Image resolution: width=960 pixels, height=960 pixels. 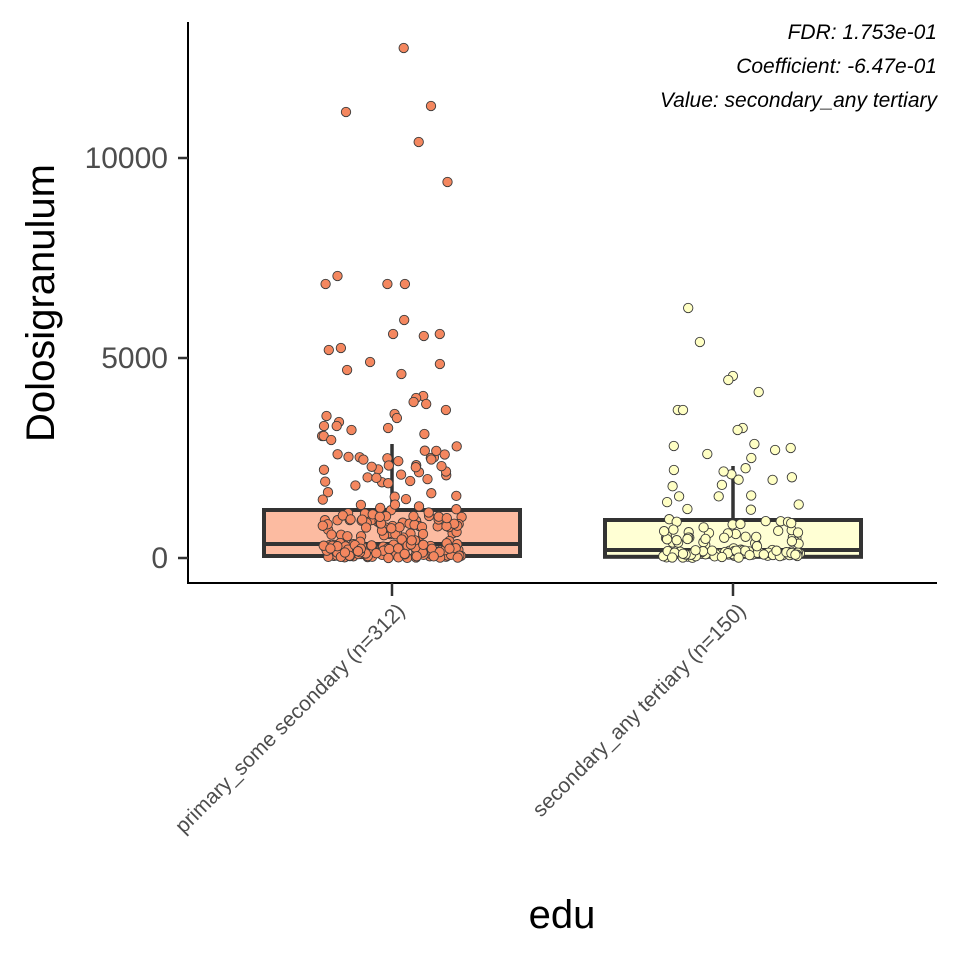 I want to click on annotation-coefficient: Coefficient: -6.47e-01, so click(x=836, y=66).